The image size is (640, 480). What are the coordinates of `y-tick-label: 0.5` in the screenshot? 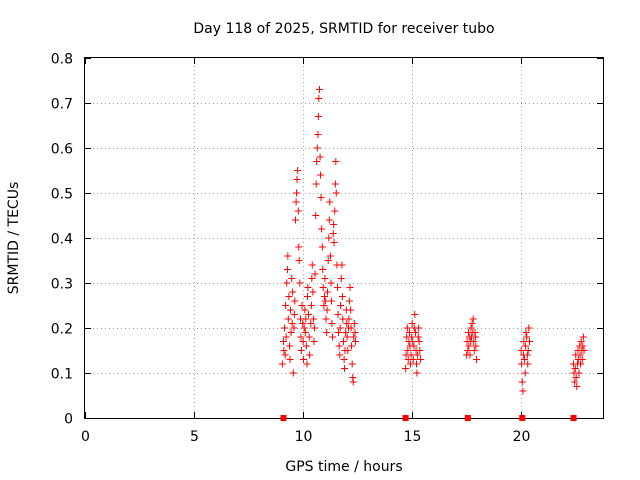 It's located at (62, 195).